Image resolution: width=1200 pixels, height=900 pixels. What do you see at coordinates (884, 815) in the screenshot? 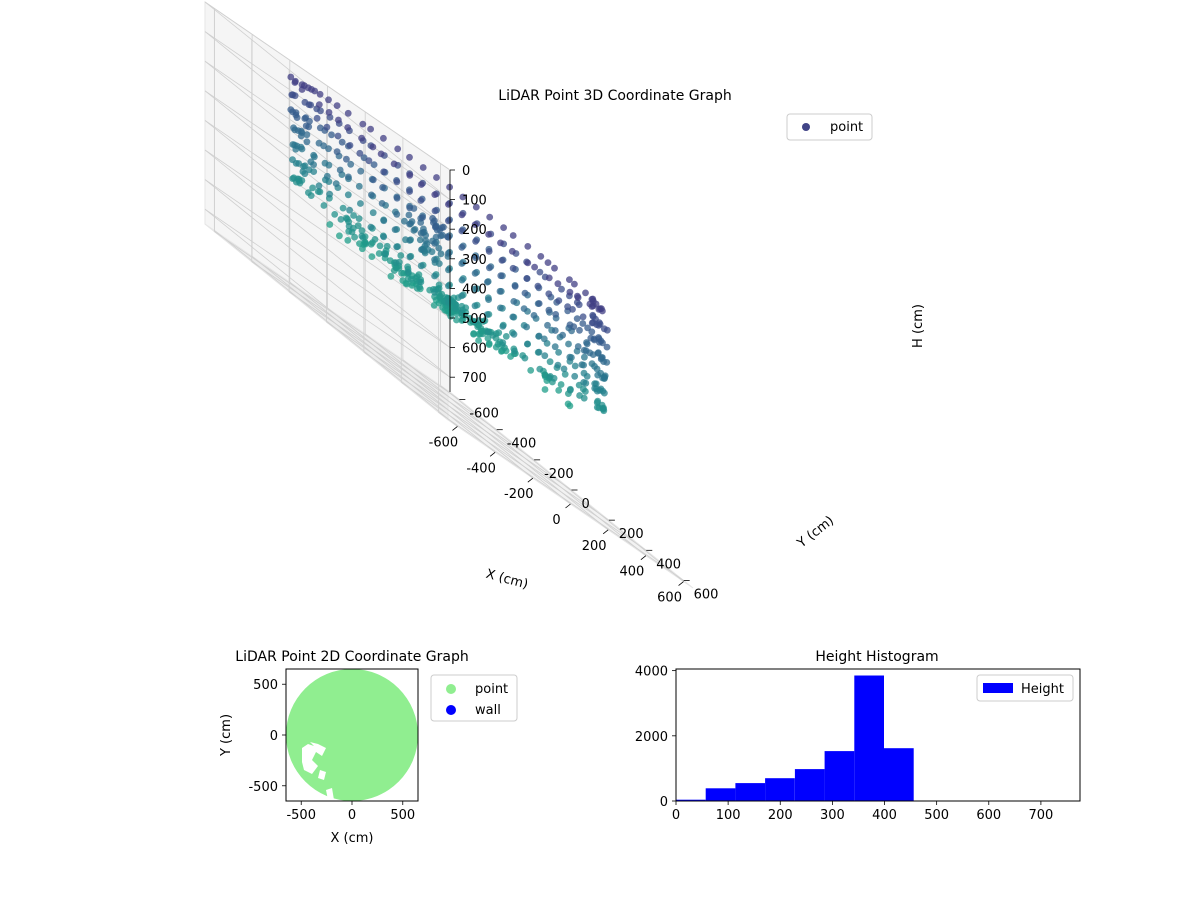
I see `x-tick-label-hist: 400` at bounding box center [884, 815].